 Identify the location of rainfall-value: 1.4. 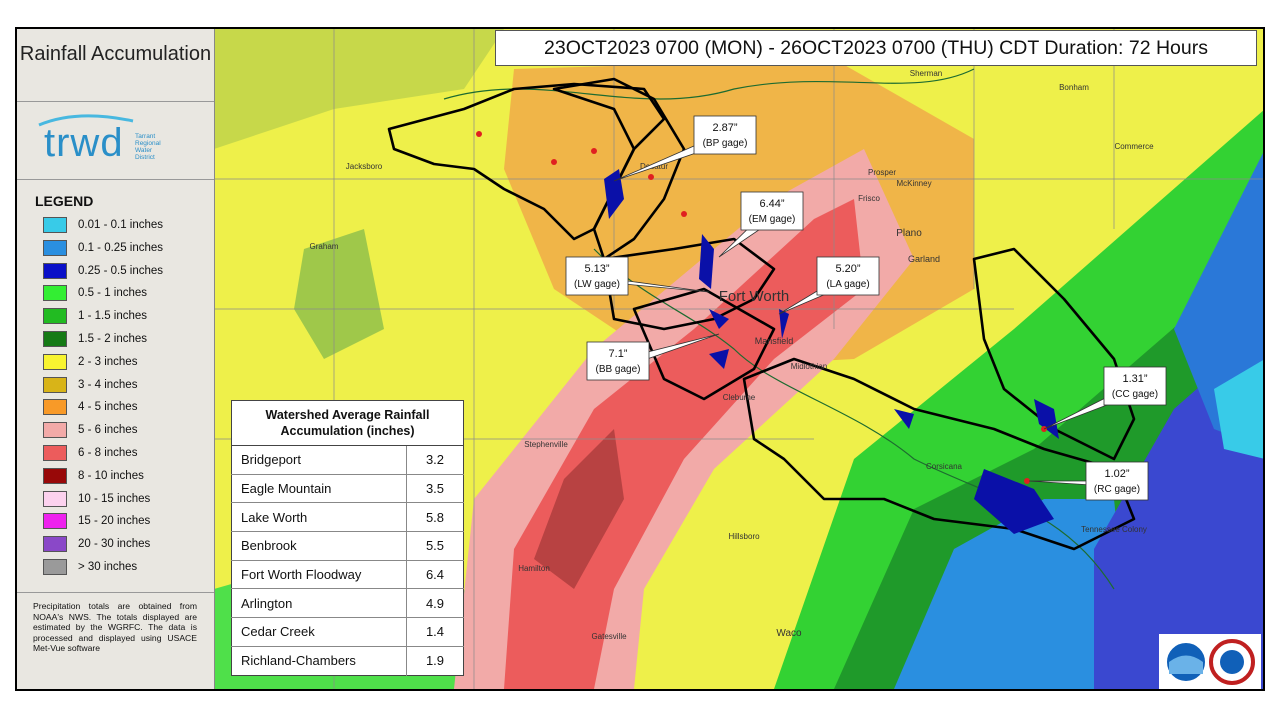
(435, 632).